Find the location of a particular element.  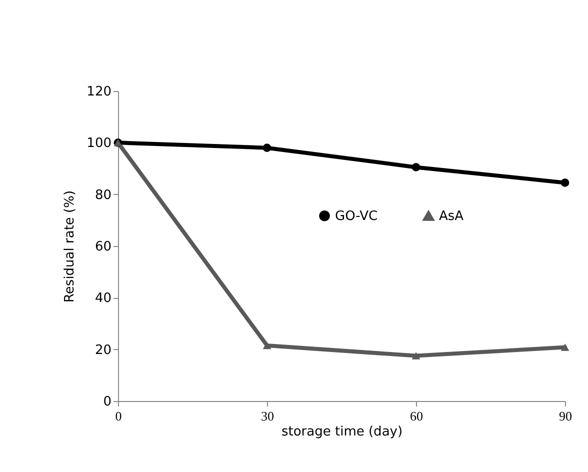

legend-label: GO-VC is located at coordinates (356, 216).